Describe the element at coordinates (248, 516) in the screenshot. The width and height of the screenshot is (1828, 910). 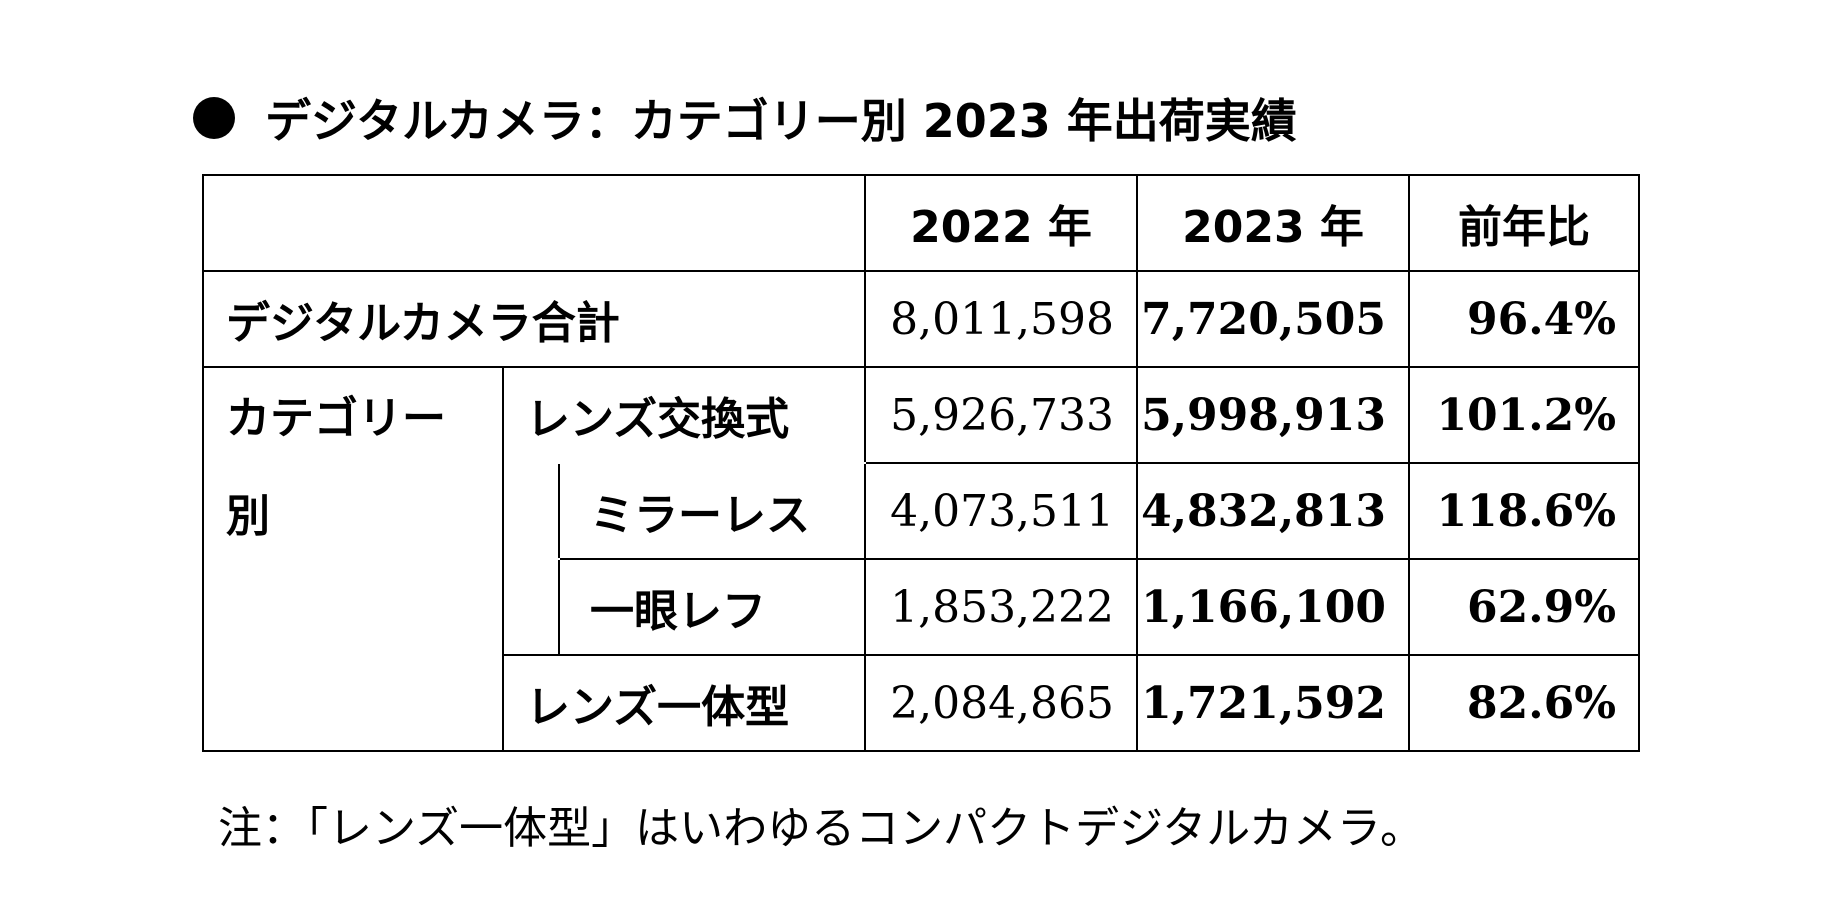
I see `category-label-line2: 別` at that location.